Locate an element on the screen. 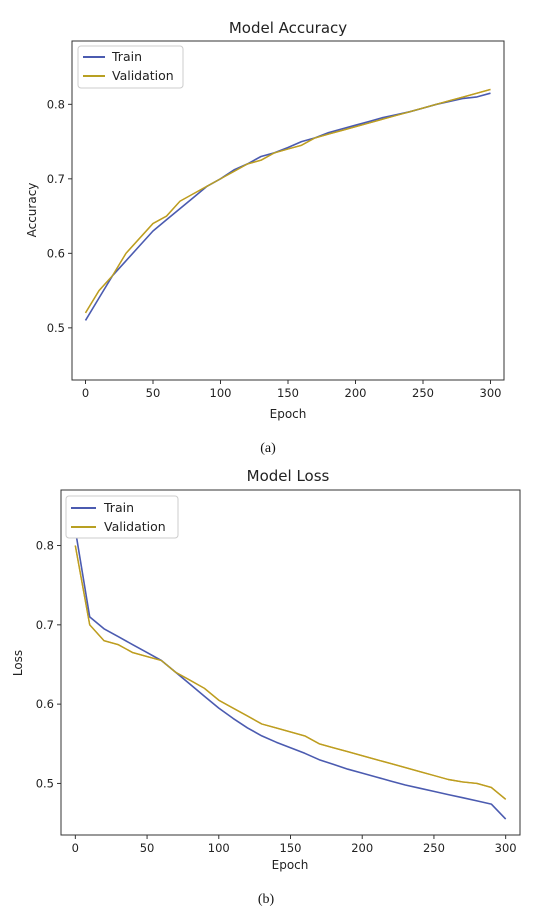 The image size is (550, 918). loss-panel-label: (b) is located at coordinates (266, 899).